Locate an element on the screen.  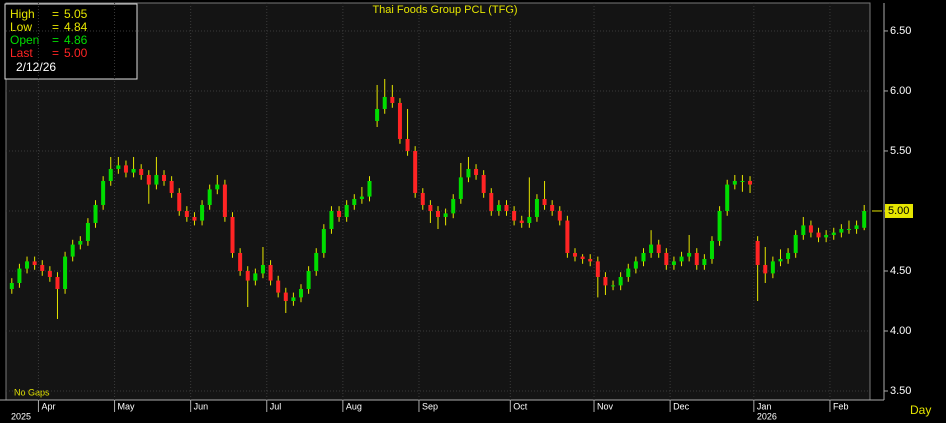
info-value: 5.05 is located at coordinates (76, 14).